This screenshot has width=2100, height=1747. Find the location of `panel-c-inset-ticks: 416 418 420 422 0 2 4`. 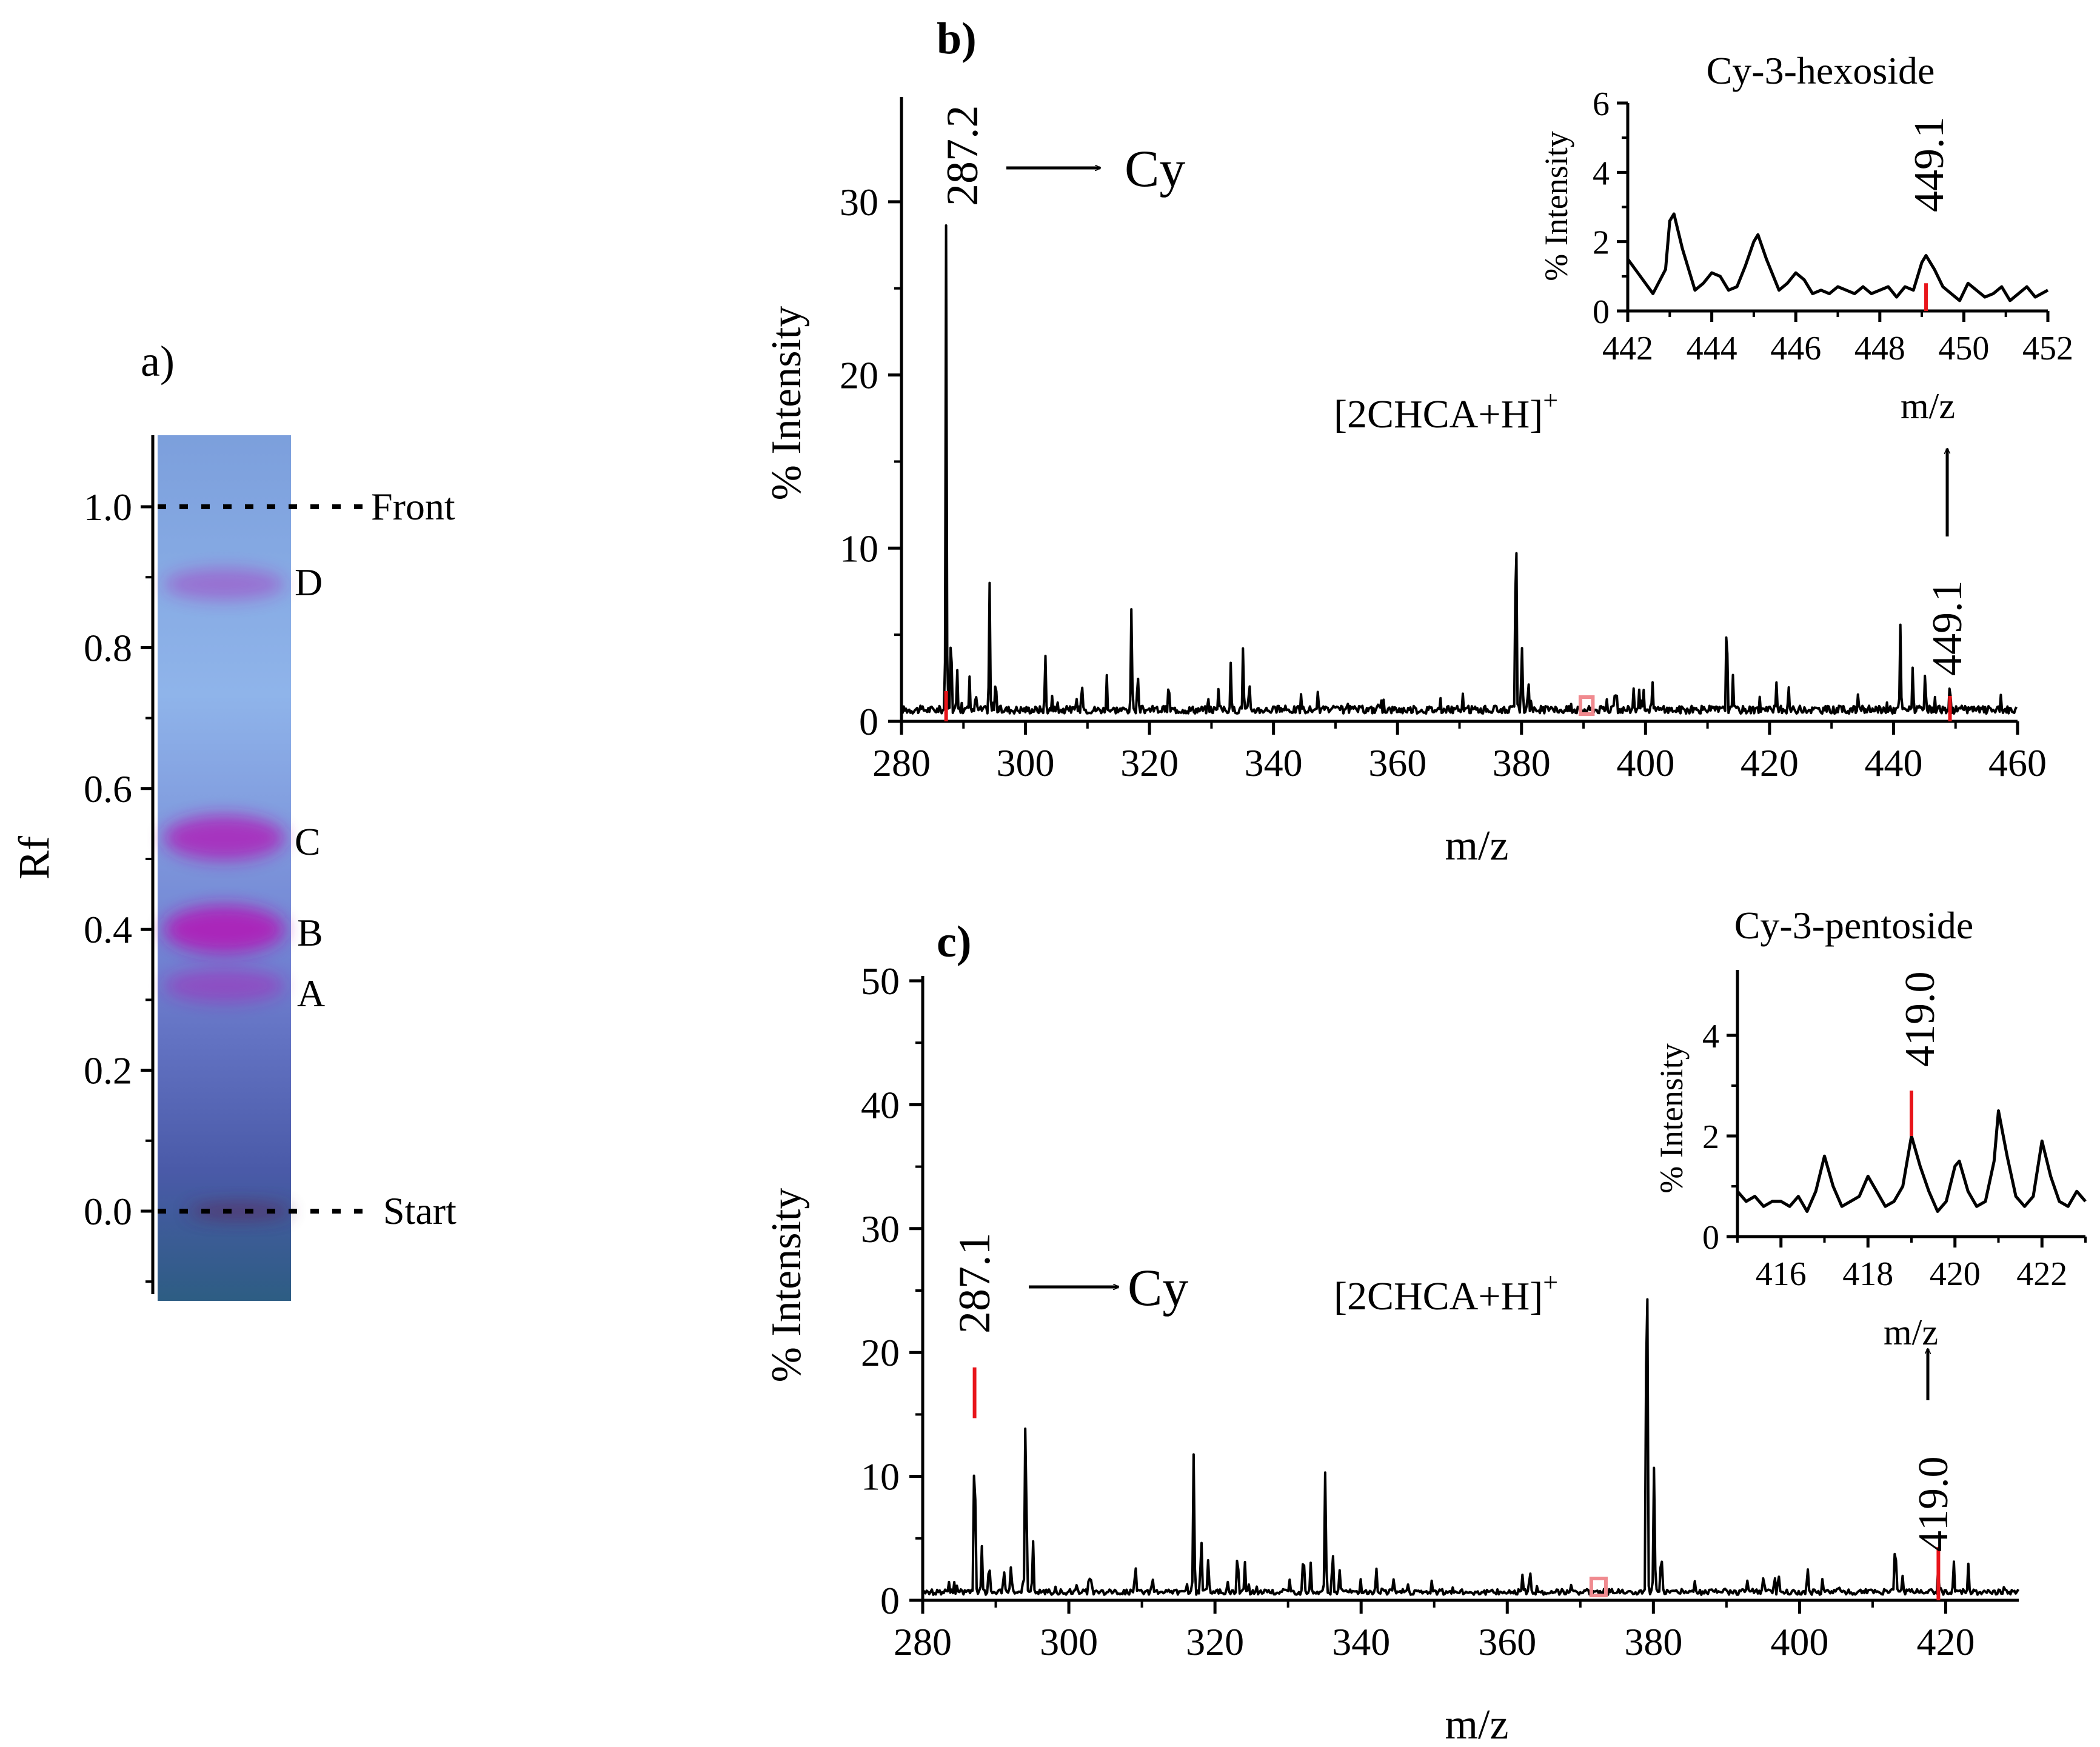

panel-c-inset-ticks: 416 418 420 422 0 2 4 is located at coordinates (1894, 1155).